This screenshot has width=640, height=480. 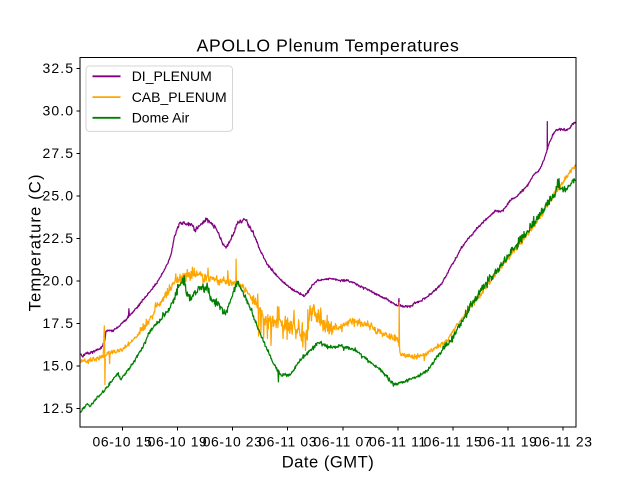 What do you see at coordinates (179, 97) in the screenshot?
I see `svg-text: CAB_PLENUM` at bounding box center [179, 97].